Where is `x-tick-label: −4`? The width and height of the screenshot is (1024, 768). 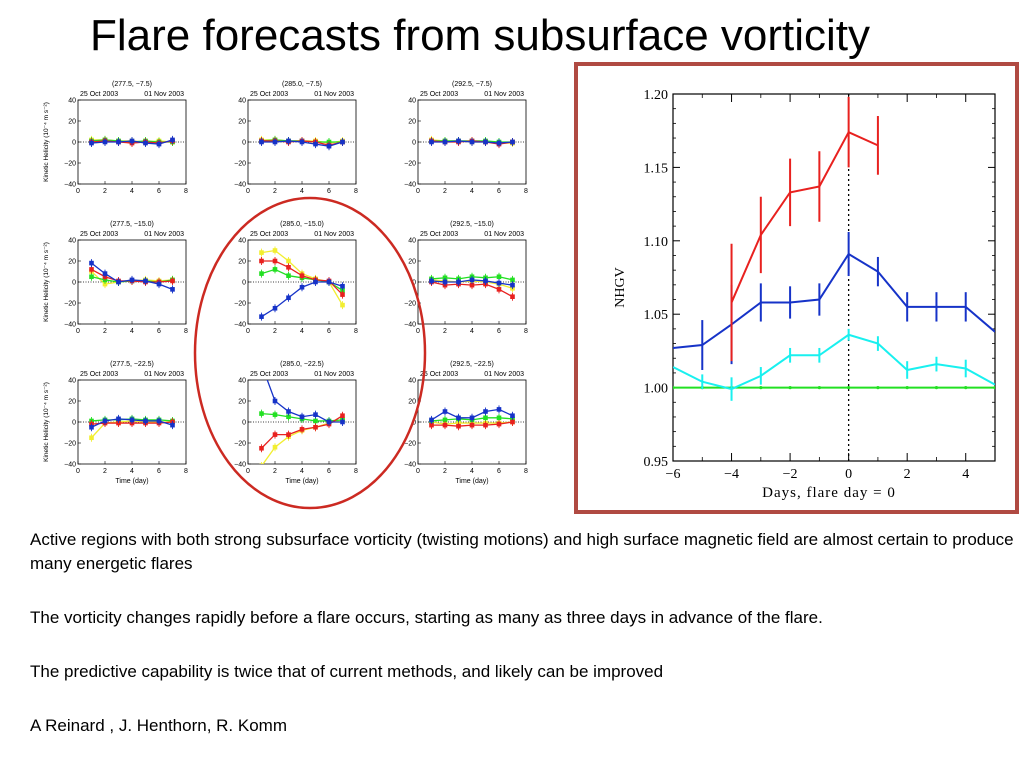
x-tick-label: −4 is located at coordinates (731, 474).